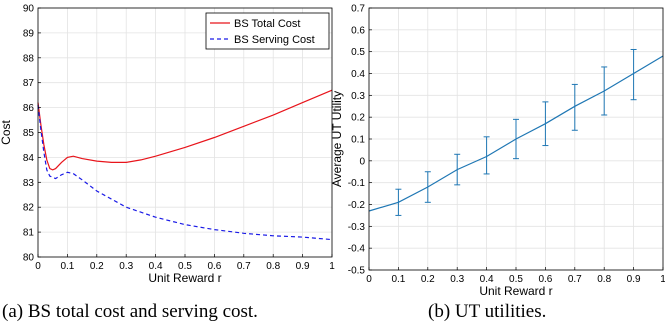  What do you see at coordinates (358, 118) in the screenshot?
I see `y-tick-label: 0.2` at bounding box center [358, 118].